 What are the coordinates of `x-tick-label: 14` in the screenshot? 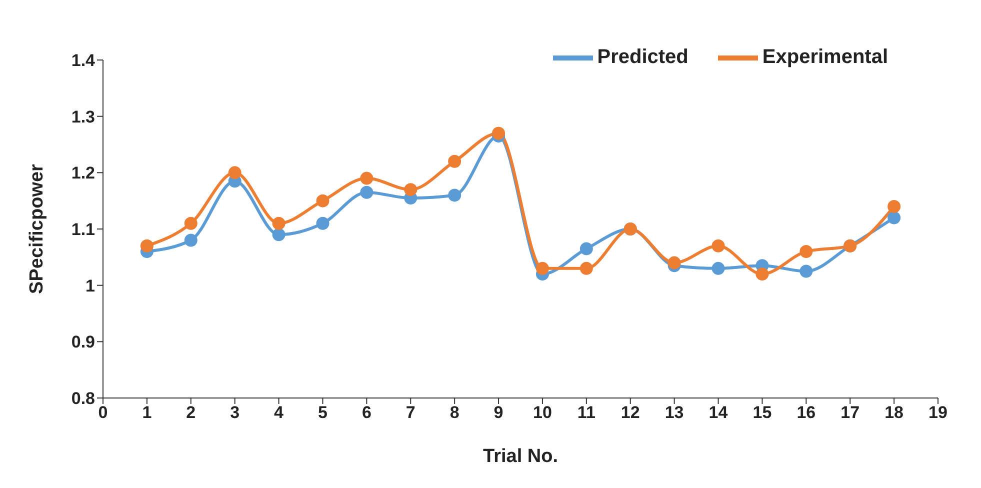 It's located at (718, 412).